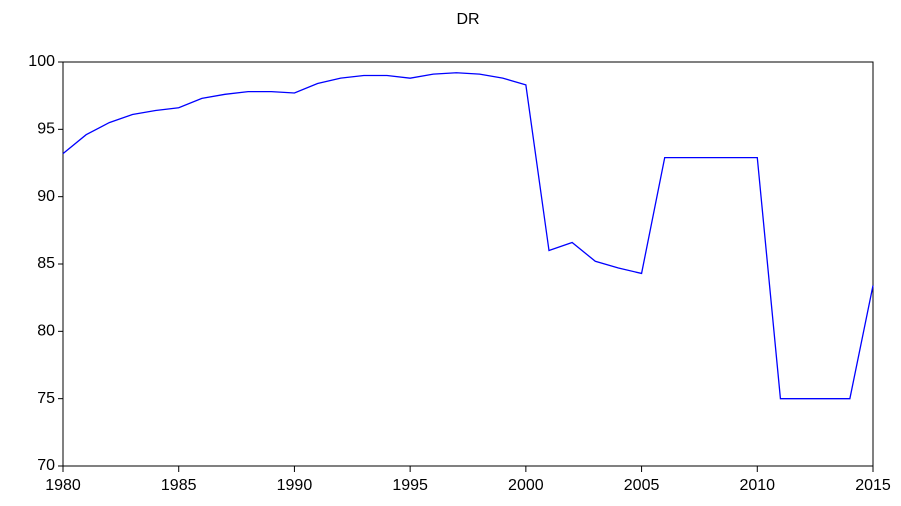 The width and height of the screenshot is (901, 506). I want to click on x-tick-label: 2005, so click(642, 485).